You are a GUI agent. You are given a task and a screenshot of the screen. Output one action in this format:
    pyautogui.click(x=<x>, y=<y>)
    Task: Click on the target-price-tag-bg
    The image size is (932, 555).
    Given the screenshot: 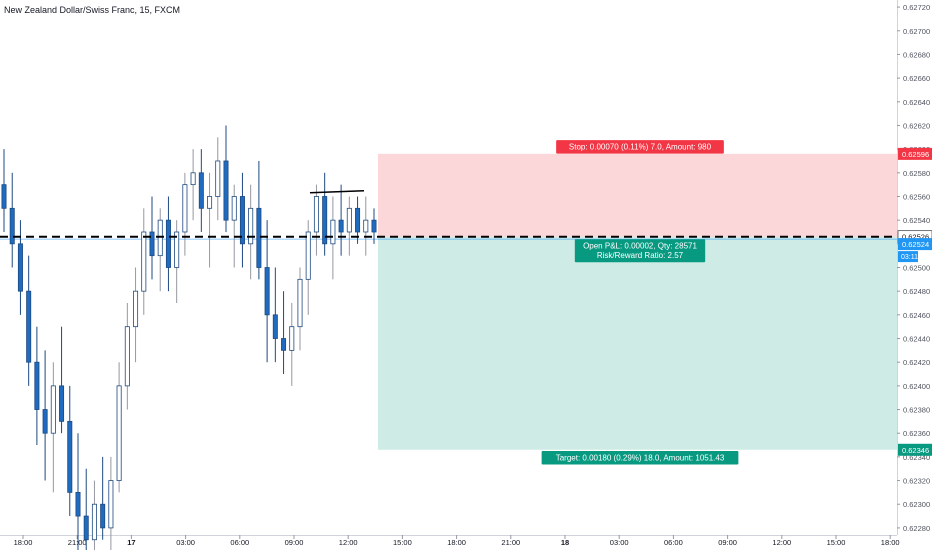 What is the action you would take?
    pyautogui.click(x=915, y=449)
    